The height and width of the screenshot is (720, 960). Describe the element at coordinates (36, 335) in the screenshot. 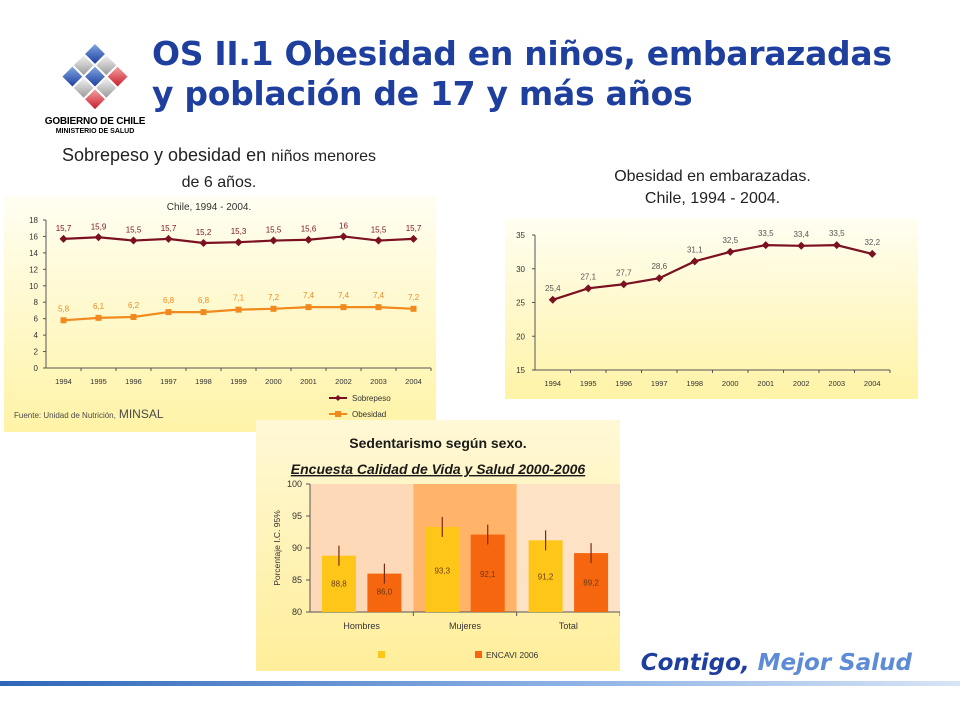

I see `chart1-y-tick-label: 4` at that location.